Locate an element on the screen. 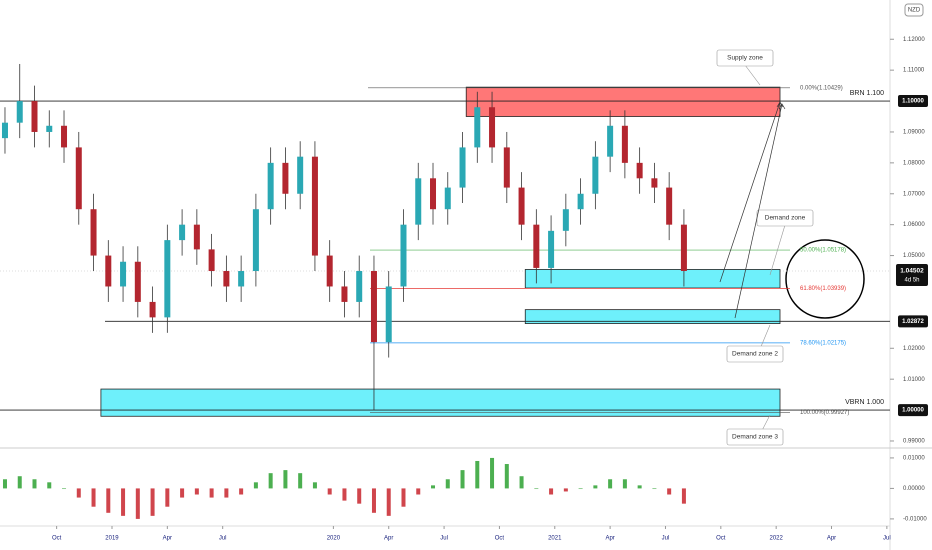 The image size is (932, 550). fib-label: 50.00%(1.05178) is located at coordinates (823, 251).